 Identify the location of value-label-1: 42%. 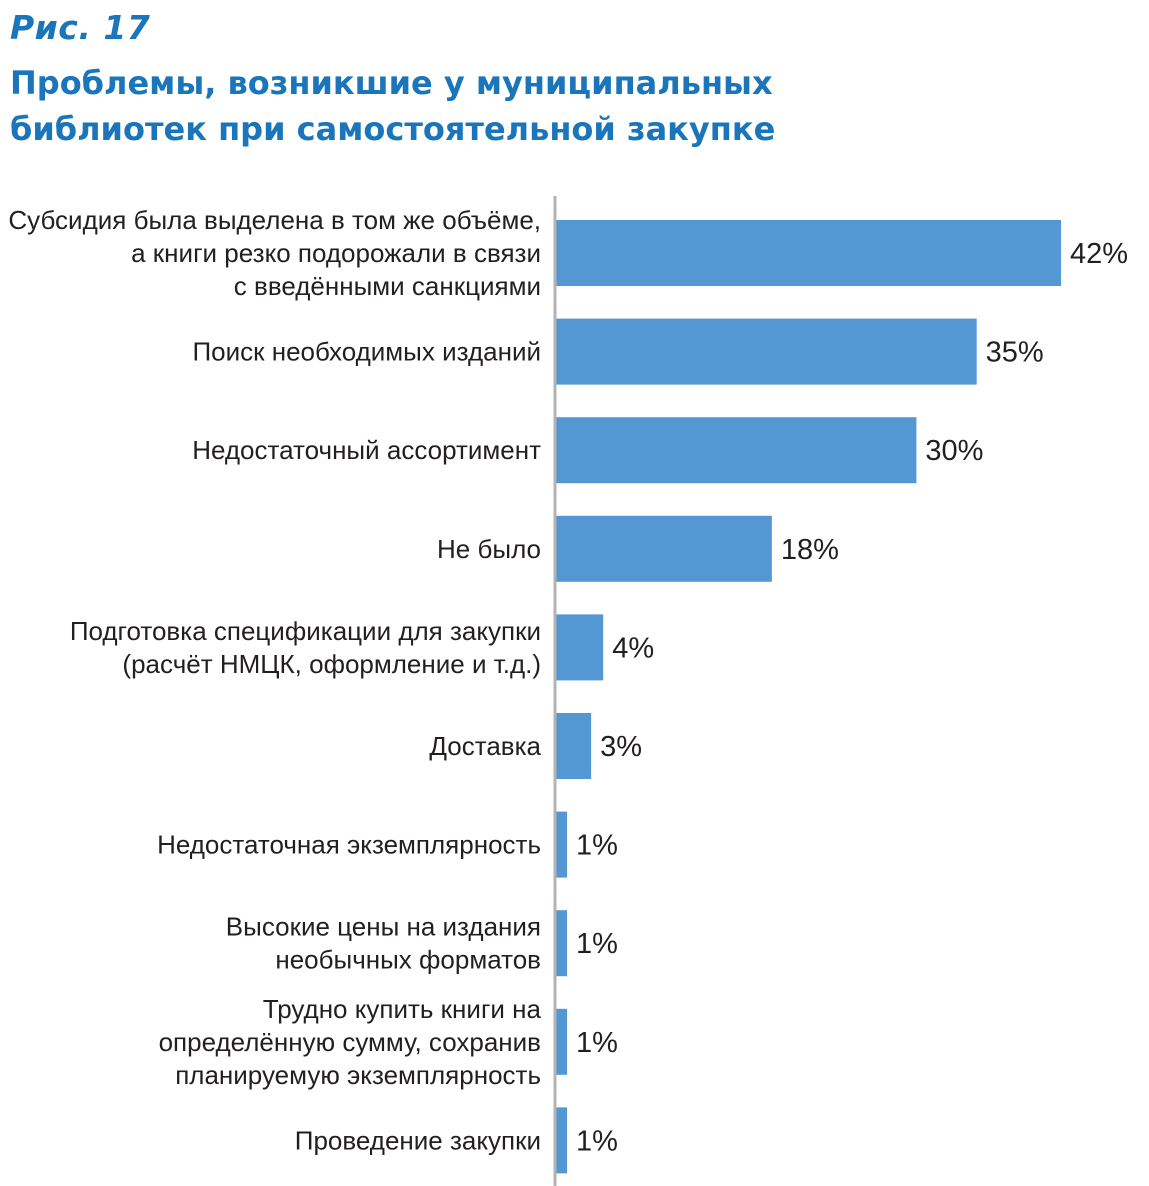
(1099, 254).